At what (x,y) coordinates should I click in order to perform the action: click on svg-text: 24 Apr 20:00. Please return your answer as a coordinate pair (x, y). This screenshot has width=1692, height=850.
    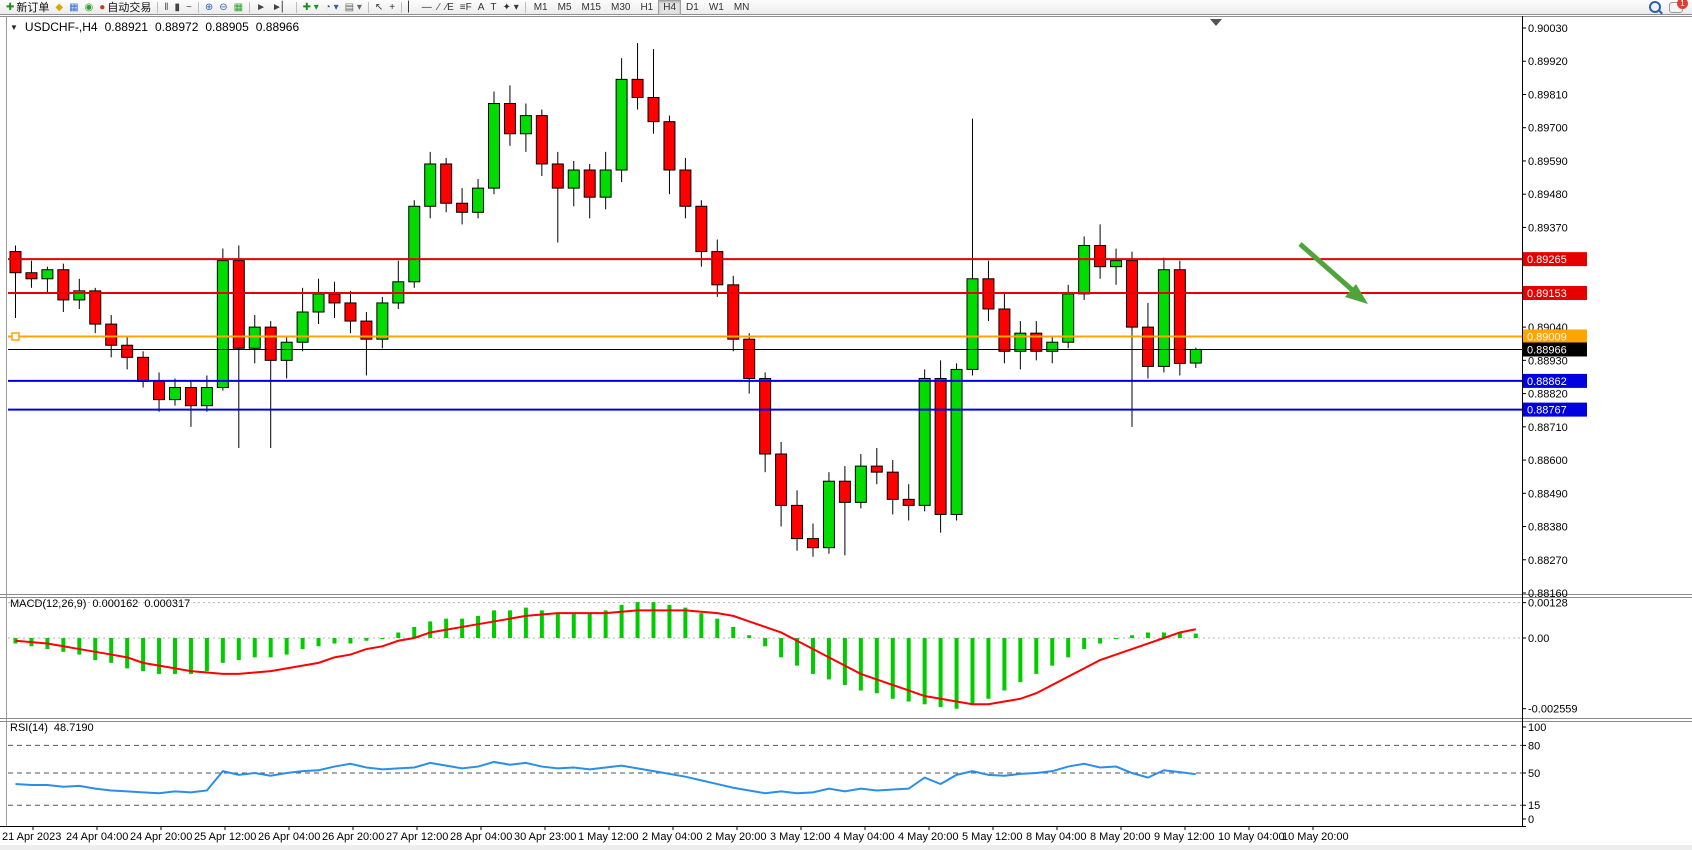
    Looking at the image, I should click on (161, 837).